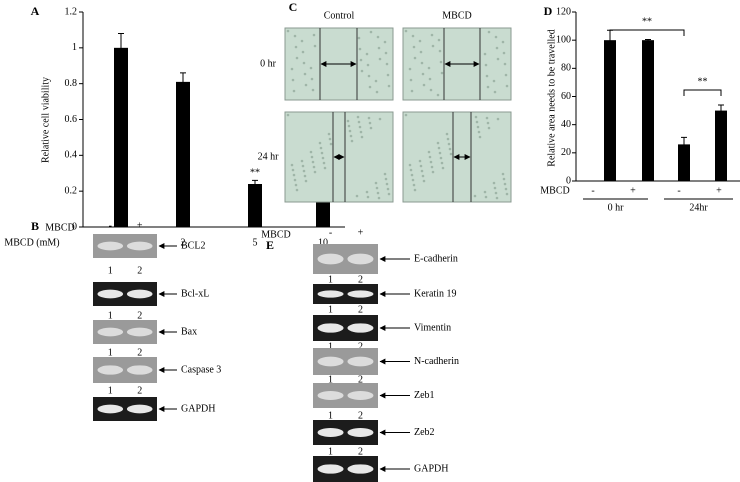  Describe the element at coordinates (183, 154) in the screenshot. I see `bar` at that location.